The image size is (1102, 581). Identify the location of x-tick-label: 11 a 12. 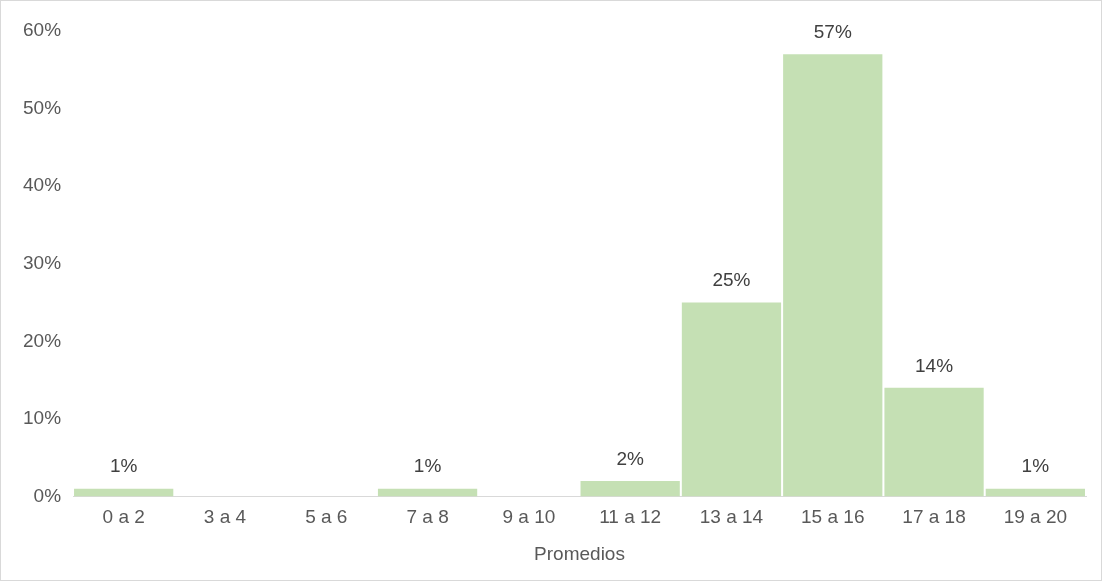
(630, 517).